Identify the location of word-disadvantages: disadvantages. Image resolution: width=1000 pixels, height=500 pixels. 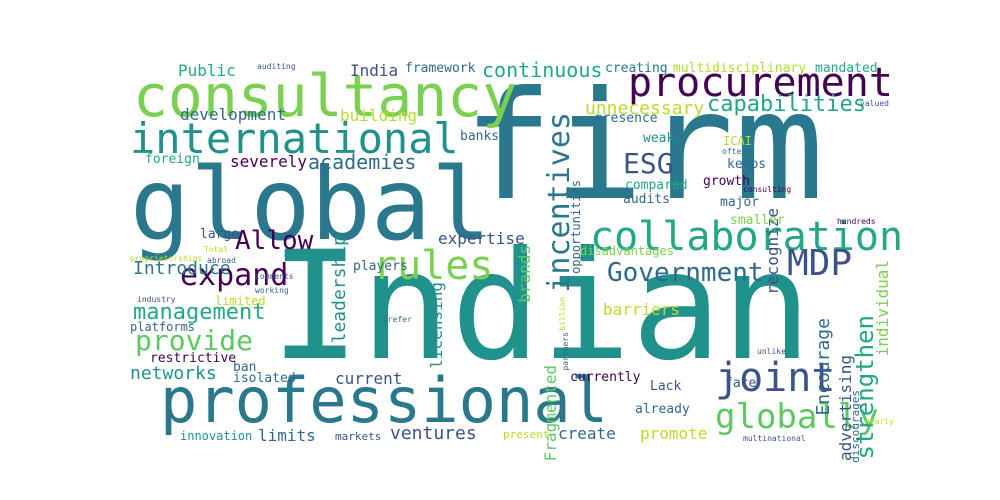
(627, 251).